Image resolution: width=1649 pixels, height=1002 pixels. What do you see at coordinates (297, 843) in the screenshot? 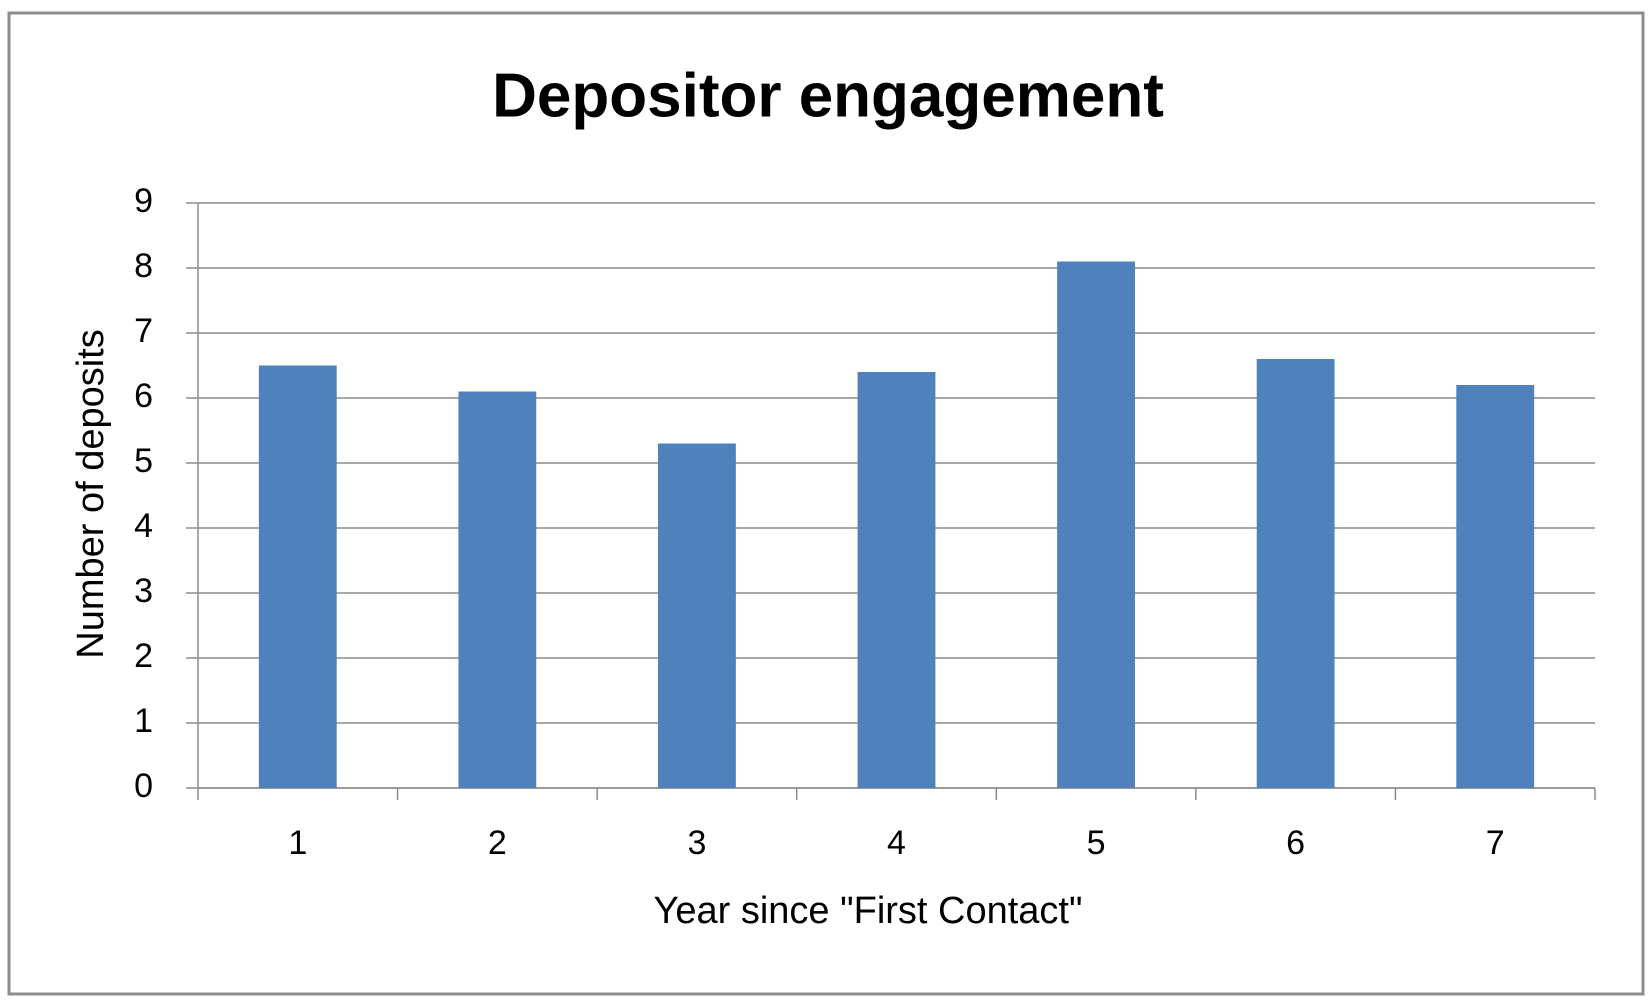
I see `x-tick-label: 1` at bounding box center [297, 843].